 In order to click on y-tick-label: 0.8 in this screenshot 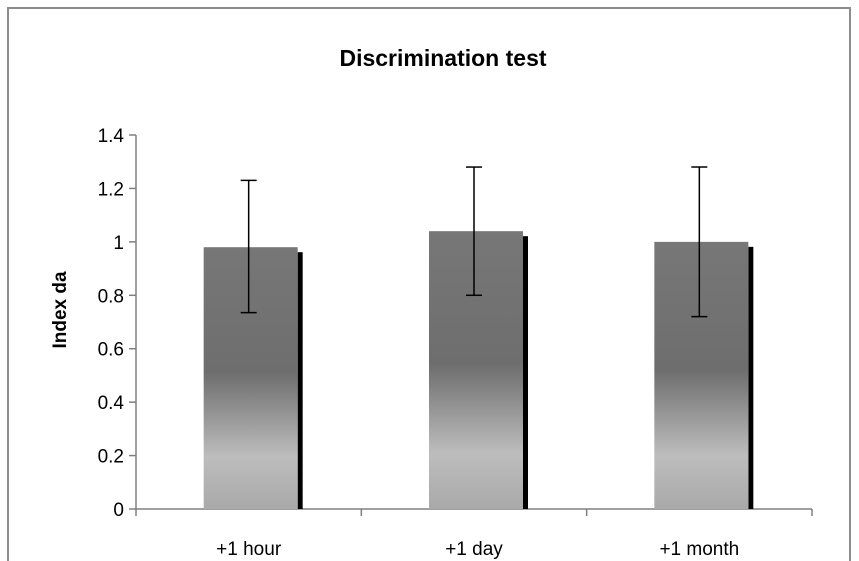, I will do `click(111, 296)`.